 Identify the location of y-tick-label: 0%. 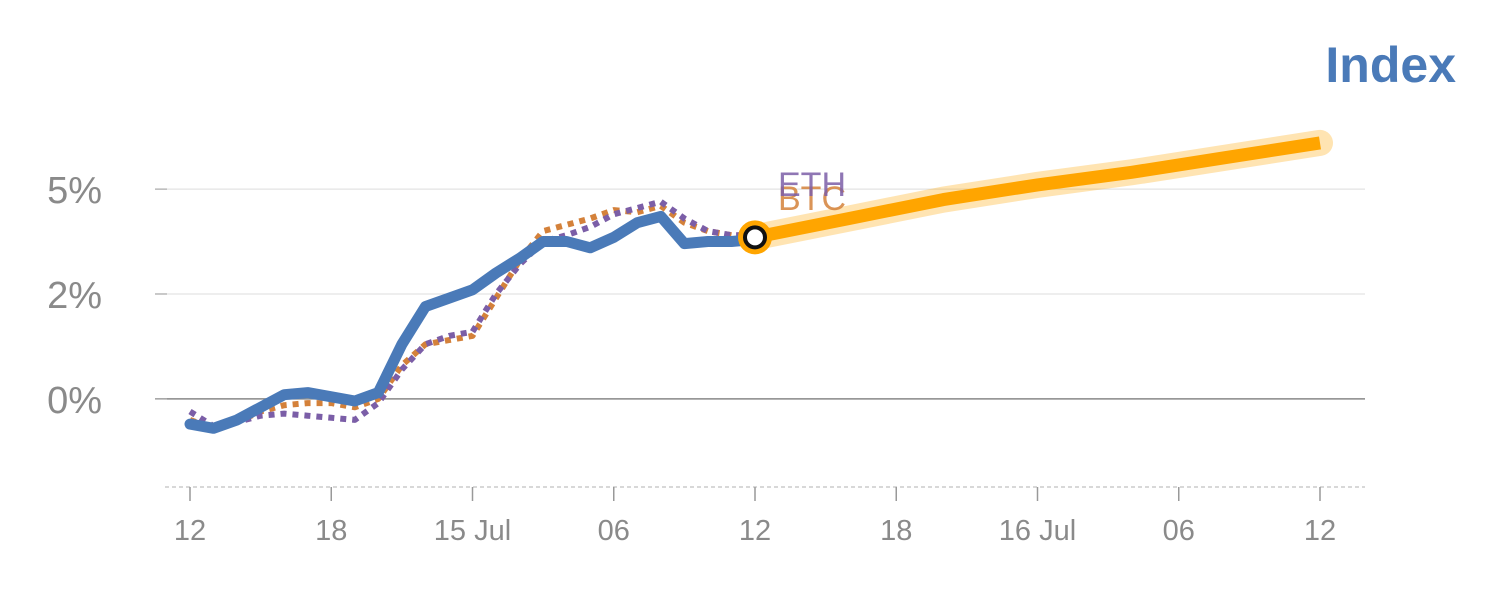
(74, 401).